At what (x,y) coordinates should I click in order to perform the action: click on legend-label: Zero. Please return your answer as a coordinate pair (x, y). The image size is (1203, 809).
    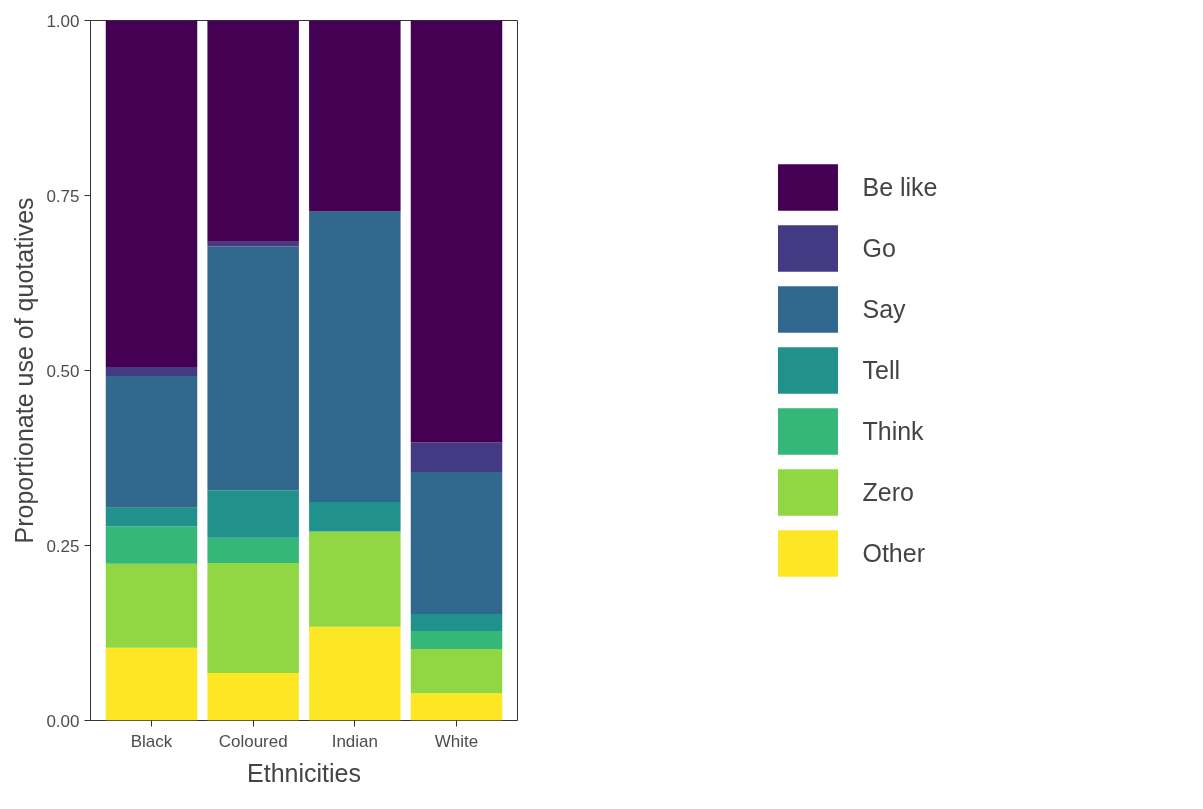
    Looking at the image, I should click on (888, 492).